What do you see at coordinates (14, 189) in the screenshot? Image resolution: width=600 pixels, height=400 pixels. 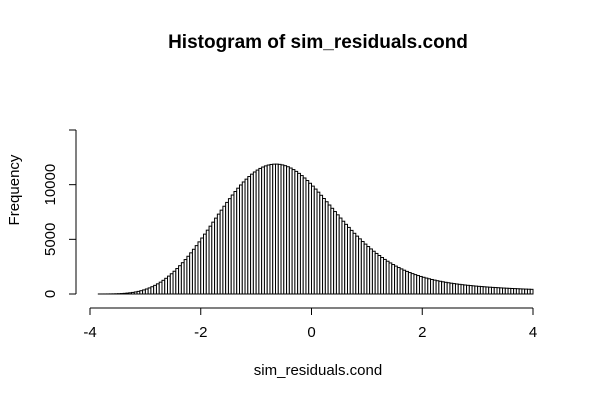 I see `y-axis-label: Frequency` at bounding box center [14, 189].